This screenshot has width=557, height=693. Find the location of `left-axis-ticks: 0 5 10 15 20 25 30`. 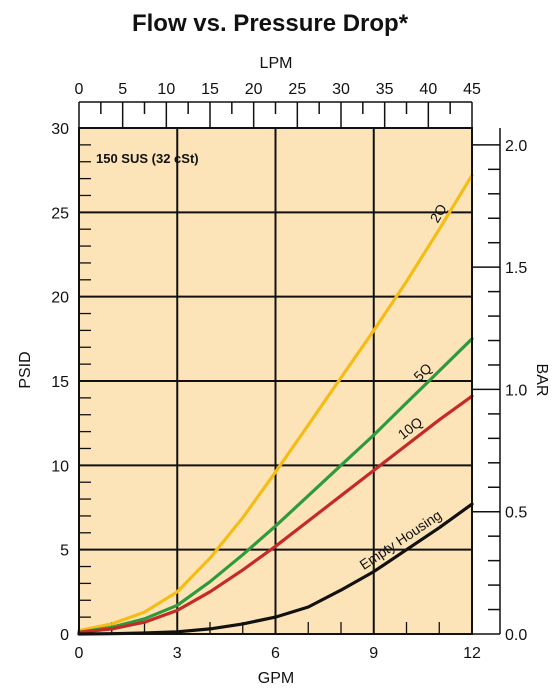

left-axis-ticks: 0 5 10 15 20 25 30 is located at coordinates (60, 382).